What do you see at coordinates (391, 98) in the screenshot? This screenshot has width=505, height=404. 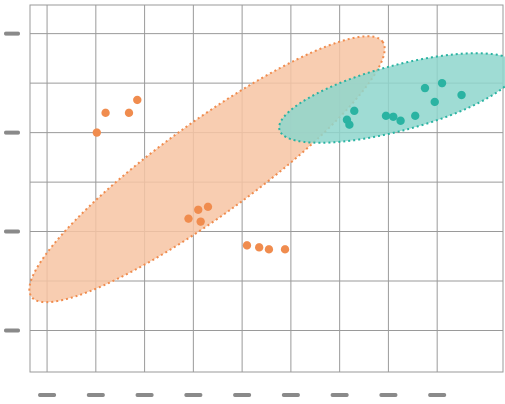 I see `confidence-ellipse` at bounding box center [391, 98].